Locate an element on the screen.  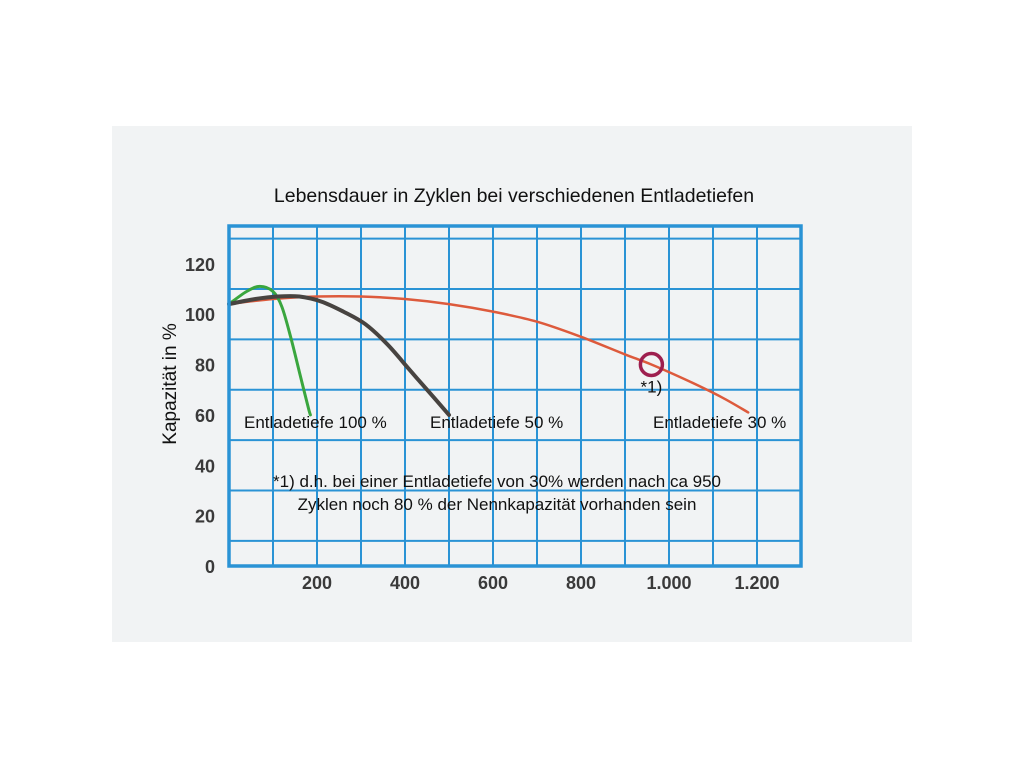
y-tick-80: 80 is located at coordinates (205, 366).